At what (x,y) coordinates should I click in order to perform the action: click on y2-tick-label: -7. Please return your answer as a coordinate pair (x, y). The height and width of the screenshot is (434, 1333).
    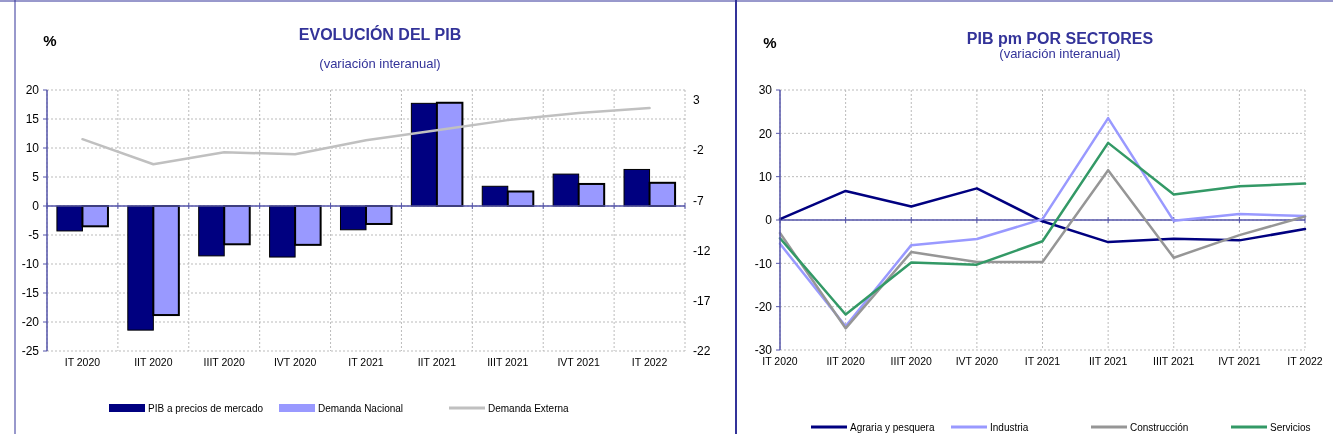
    Looking at the image, I should click on (698, 200).